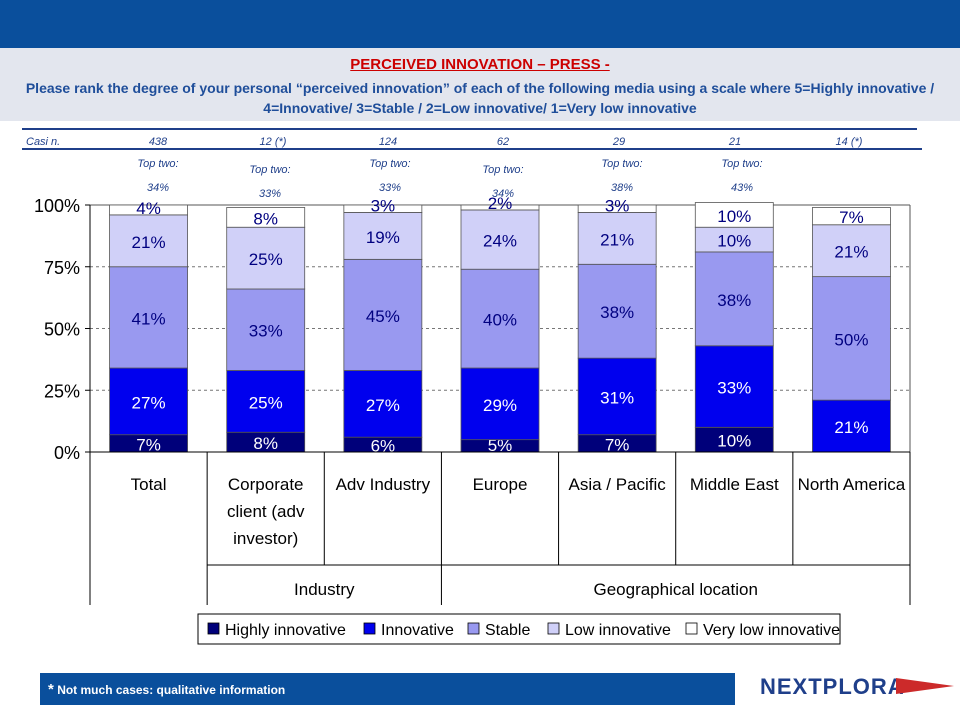  Describe the element at coordinates (507, 630) in the screenshot. I see `legend-label: Stable` at that location.